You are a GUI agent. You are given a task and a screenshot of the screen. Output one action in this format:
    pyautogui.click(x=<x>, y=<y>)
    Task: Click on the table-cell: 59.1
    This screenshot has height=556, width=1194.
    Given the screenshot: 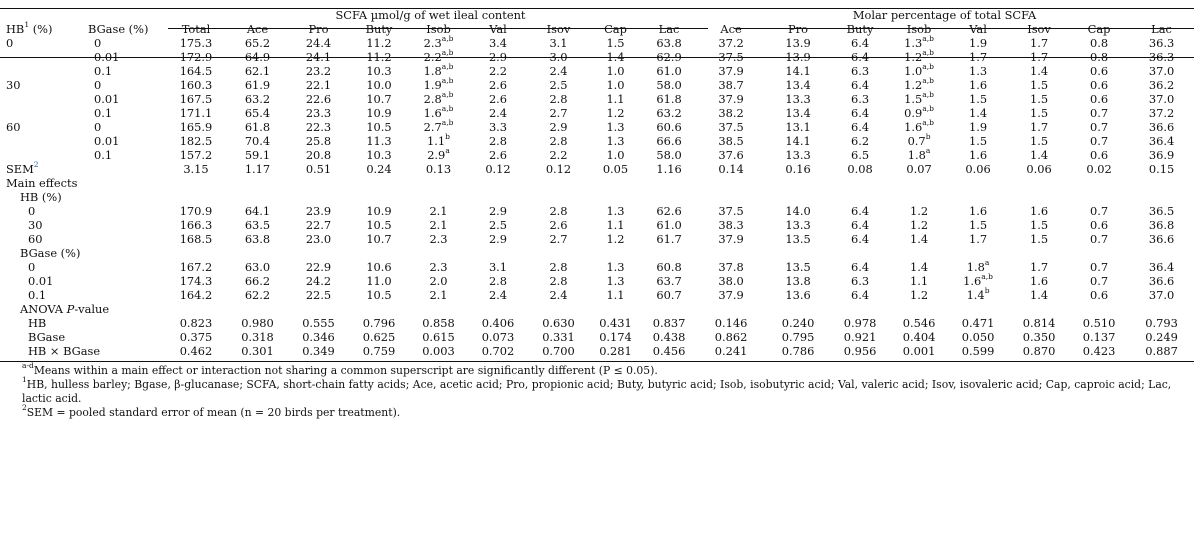 What is the action you would take?
    pyautogui.click(x=257, y=155)
    